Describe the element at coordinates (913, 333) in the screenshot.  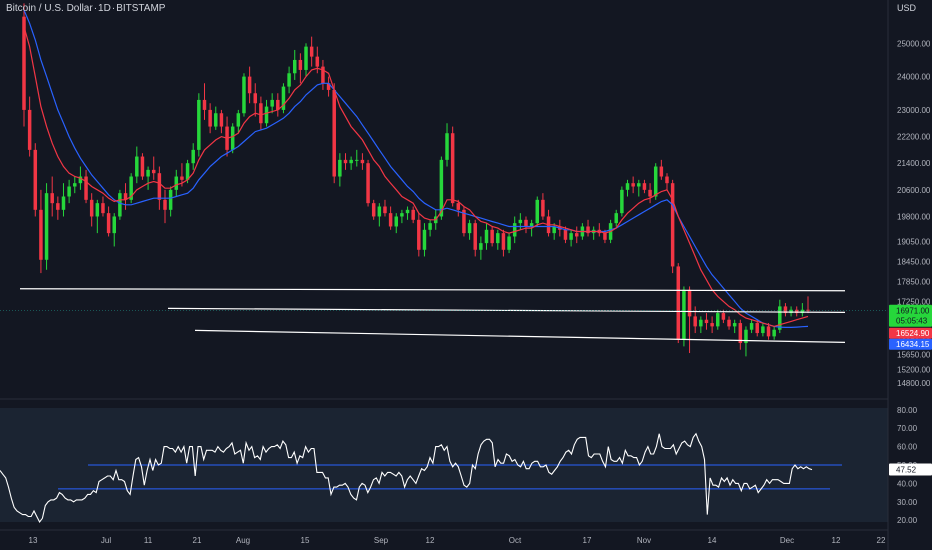
I see `ema-fast-value: 16524.90` at that location.